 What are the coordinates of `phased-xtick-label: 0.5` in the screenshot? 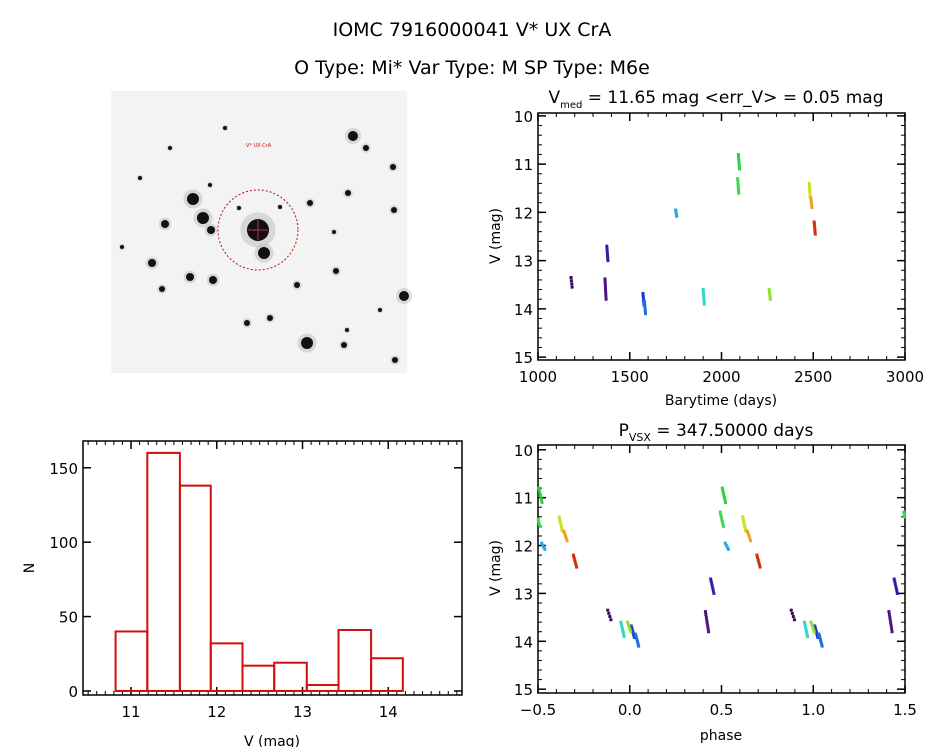 It's located at (722, 710).